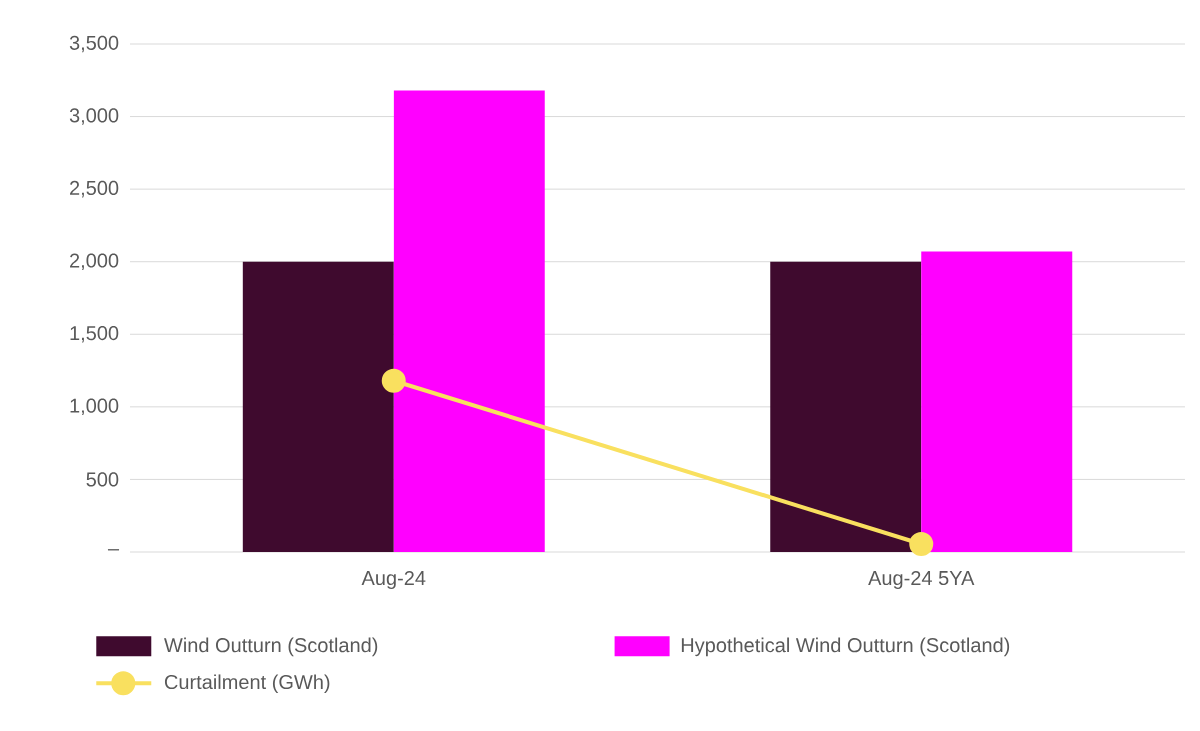 The width and height of the screenshot is (1200, 731). What do you see at coordinates (94, 116) in the screenshot?
I see `y-tick-label: 3,000` at bounding box center [94, 116].